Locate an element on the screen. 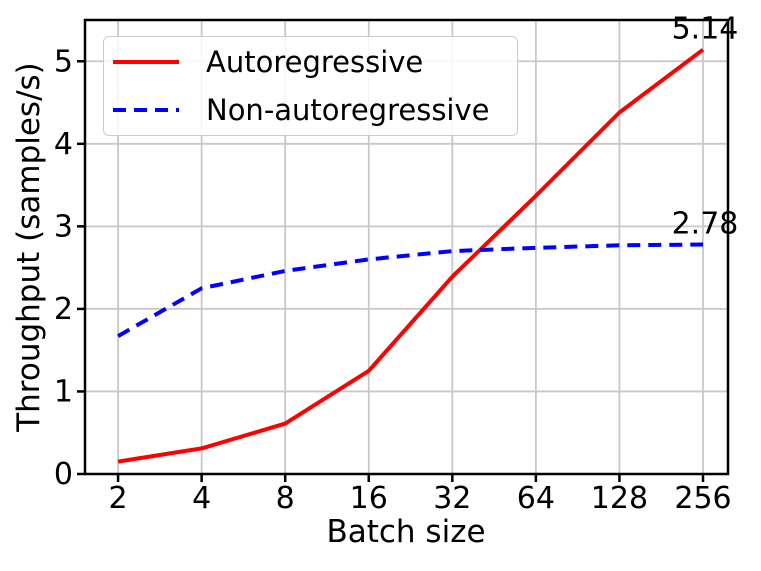 This screenshot has height=571, width=761. non-autoregressive-line-swatch is located at coordinates (146, 109).